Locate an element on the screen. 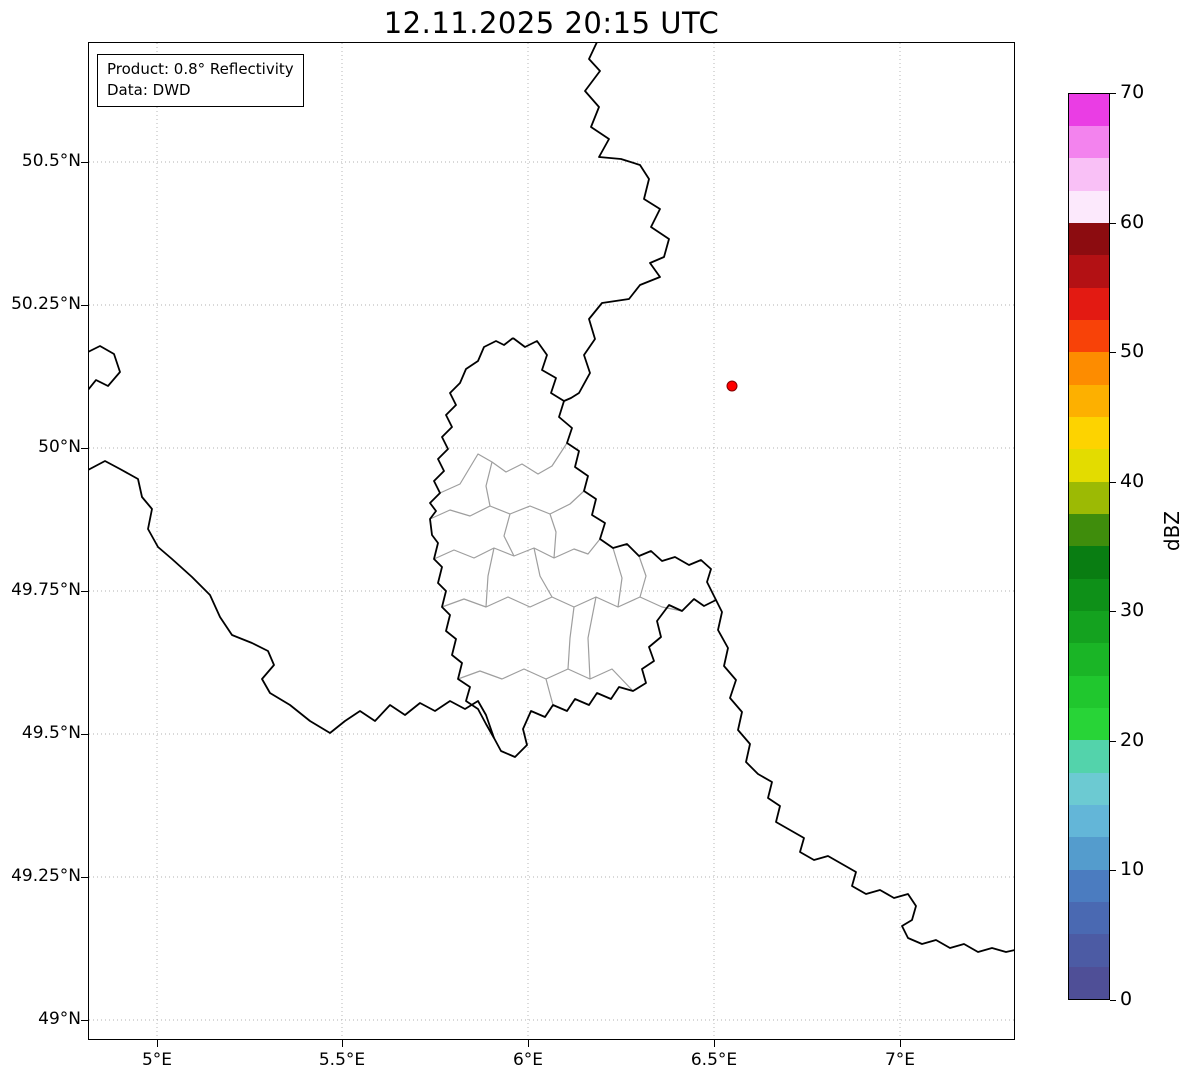 The width and height of the screenshot is (1202, 1081). colorbar-tick-label: 10 is located at coordinates (1132, 869).